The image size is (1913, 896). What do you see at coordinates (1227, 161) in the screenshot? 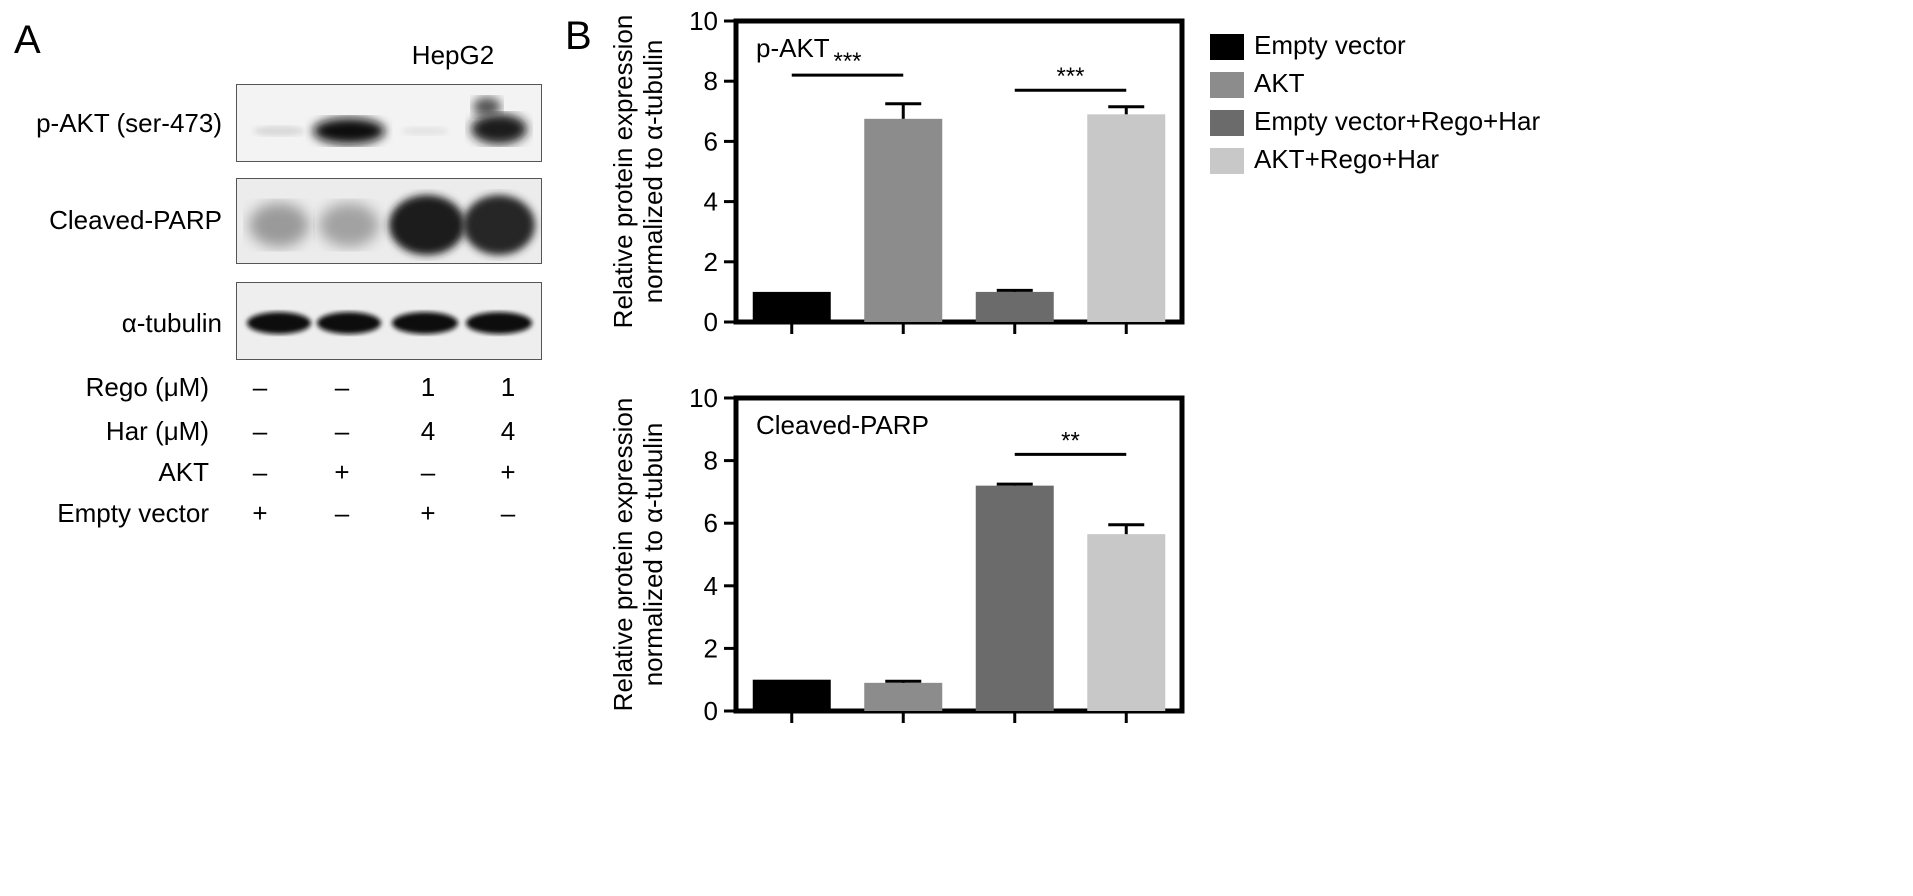
I see `legend-swatch-akt-rego-har` at bounding box center [1227, 161].